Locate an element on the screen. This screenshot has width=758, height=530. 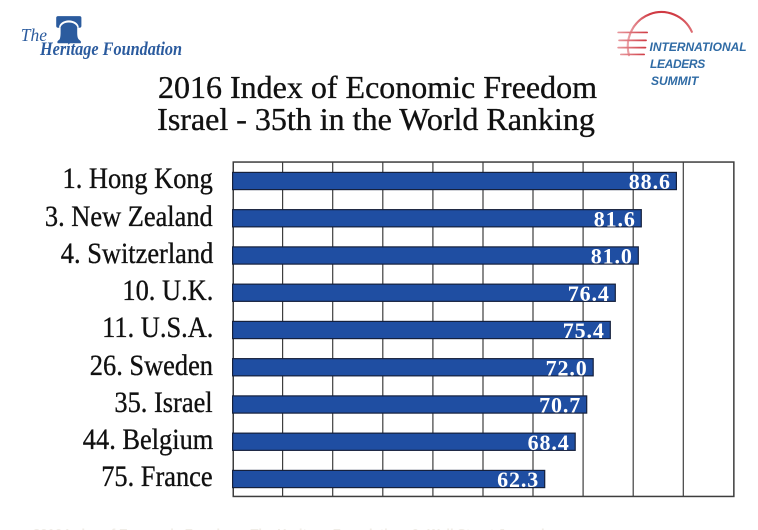
svg-text: 72.0 is located at coordinates (567, 367).